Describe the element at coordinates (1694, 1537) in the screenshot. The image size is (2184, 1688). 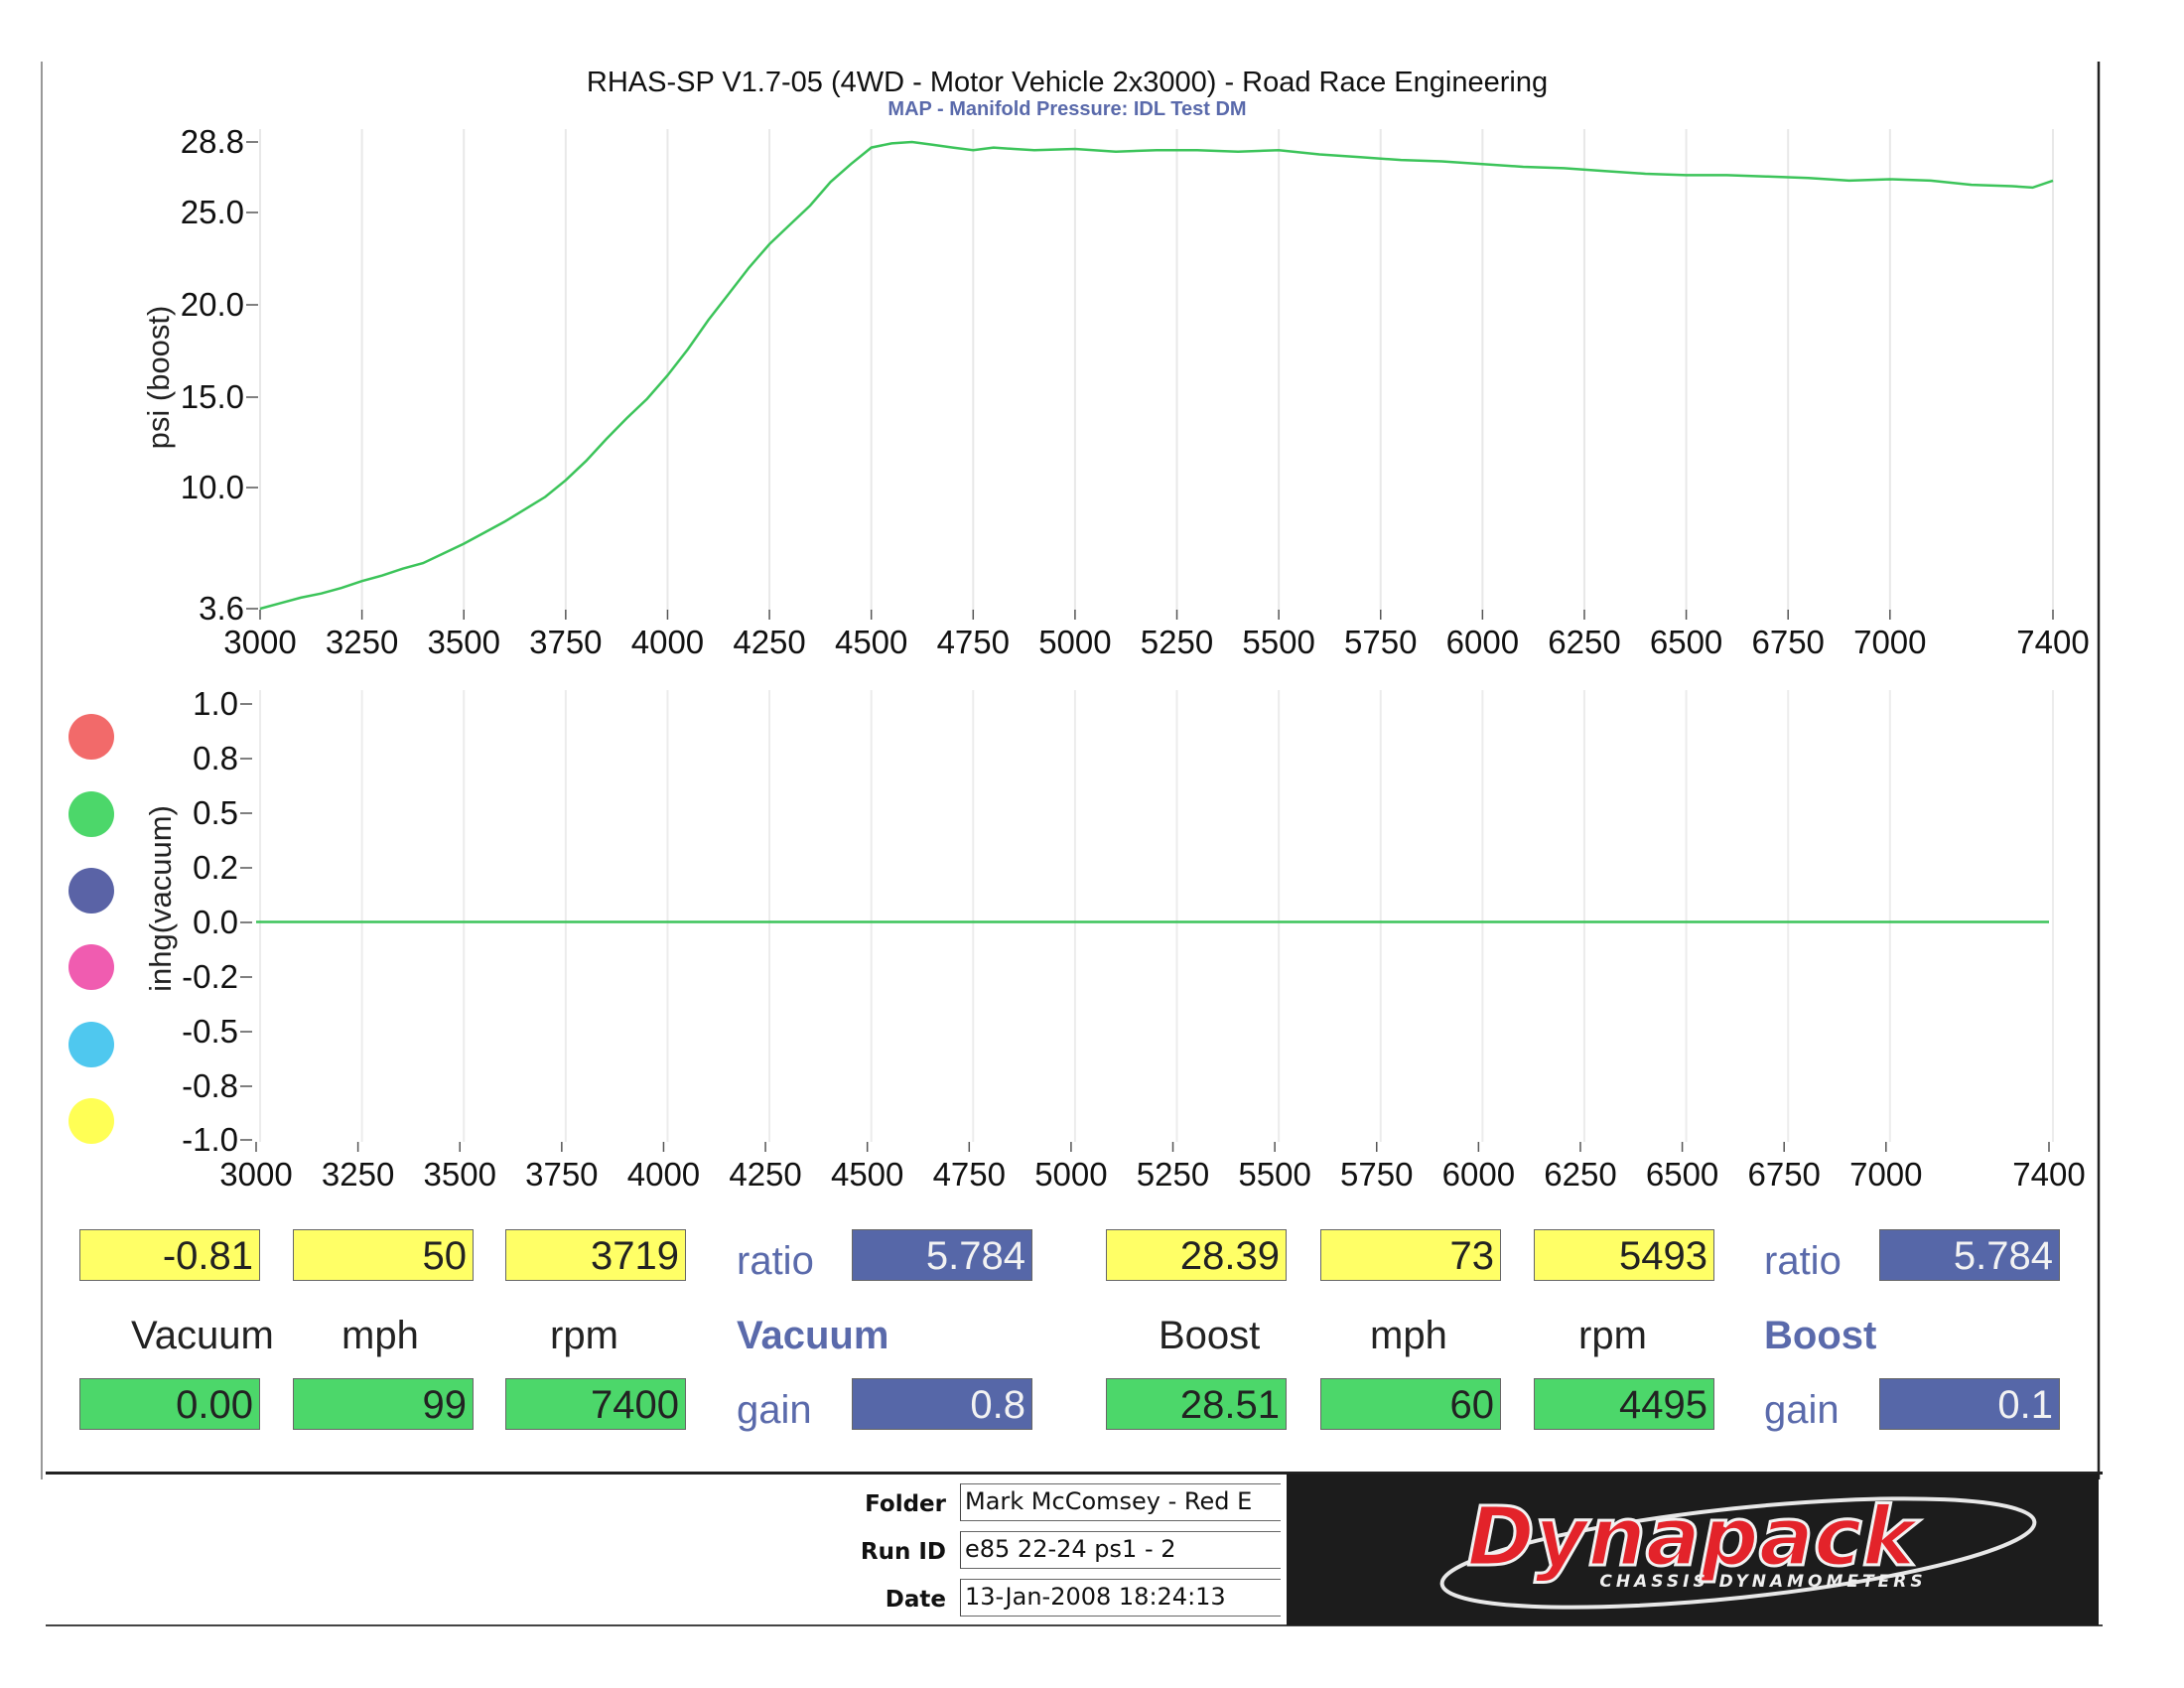
I see `logo-wordmark: Dynapack` at that location.